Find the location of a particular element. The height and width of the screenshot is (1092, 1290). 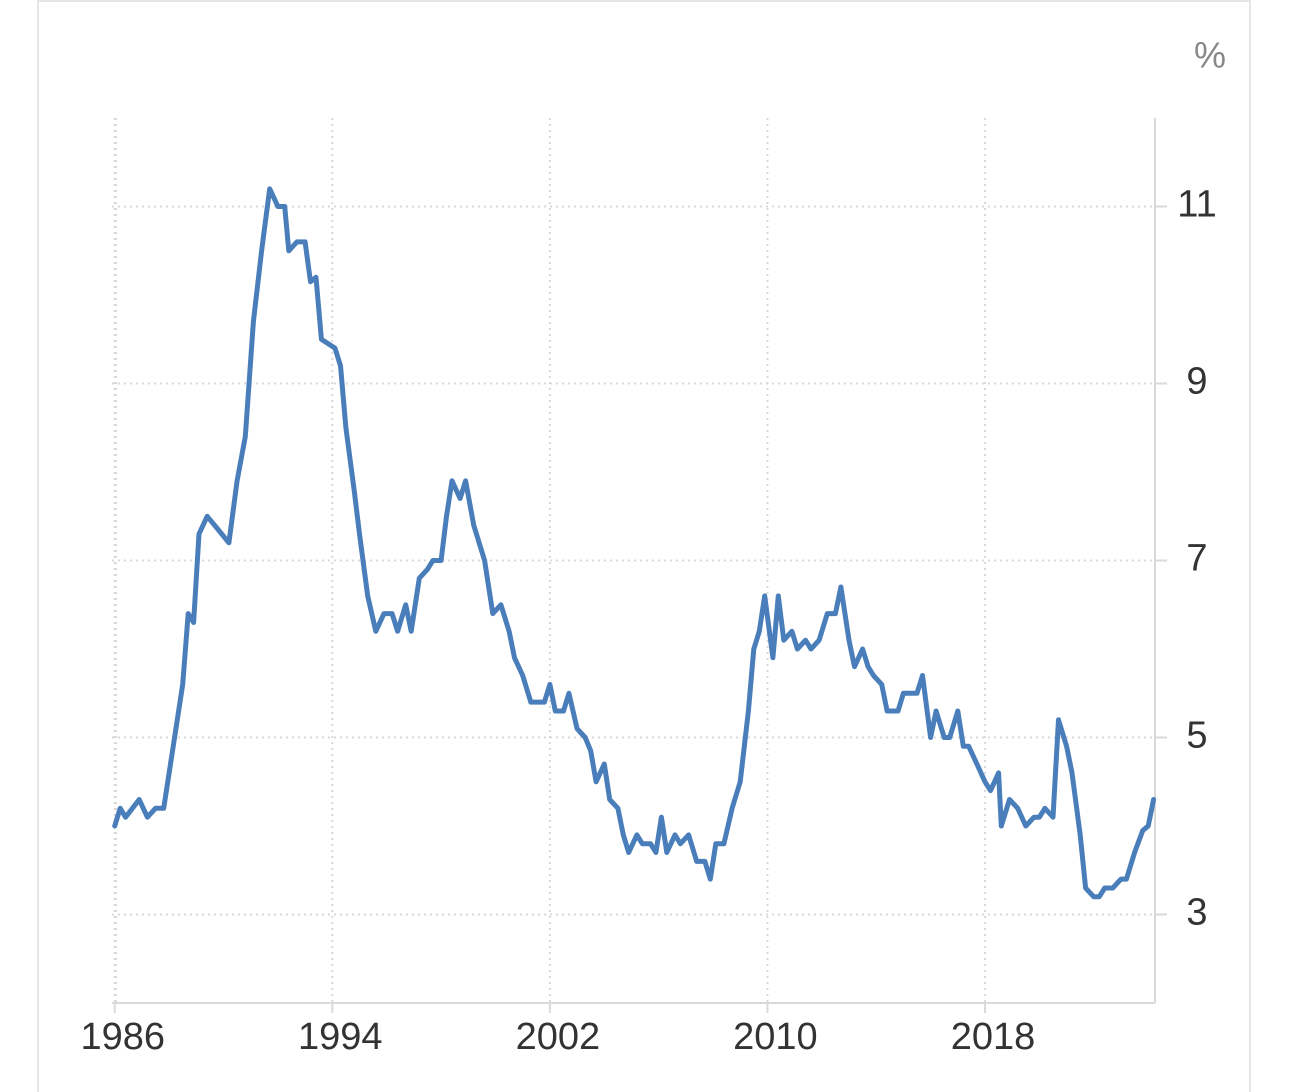

x-tick-label: 1986 is located at coordinates (122, 1037).